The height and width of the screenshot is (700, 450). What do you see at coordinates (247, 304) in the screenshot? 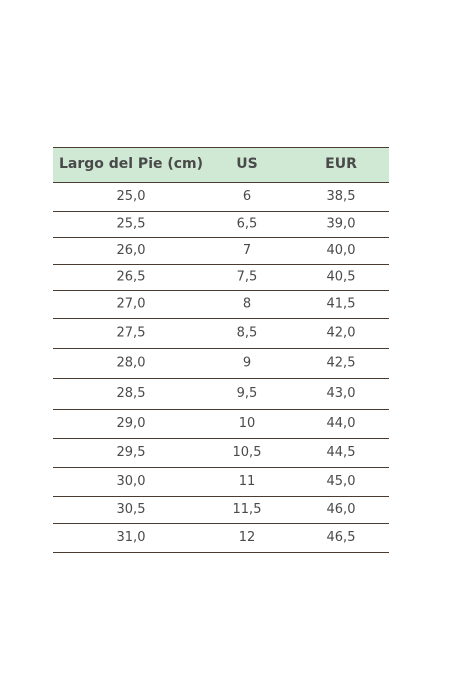
I see `table-cell: 8` at bounding box center [247, 304].